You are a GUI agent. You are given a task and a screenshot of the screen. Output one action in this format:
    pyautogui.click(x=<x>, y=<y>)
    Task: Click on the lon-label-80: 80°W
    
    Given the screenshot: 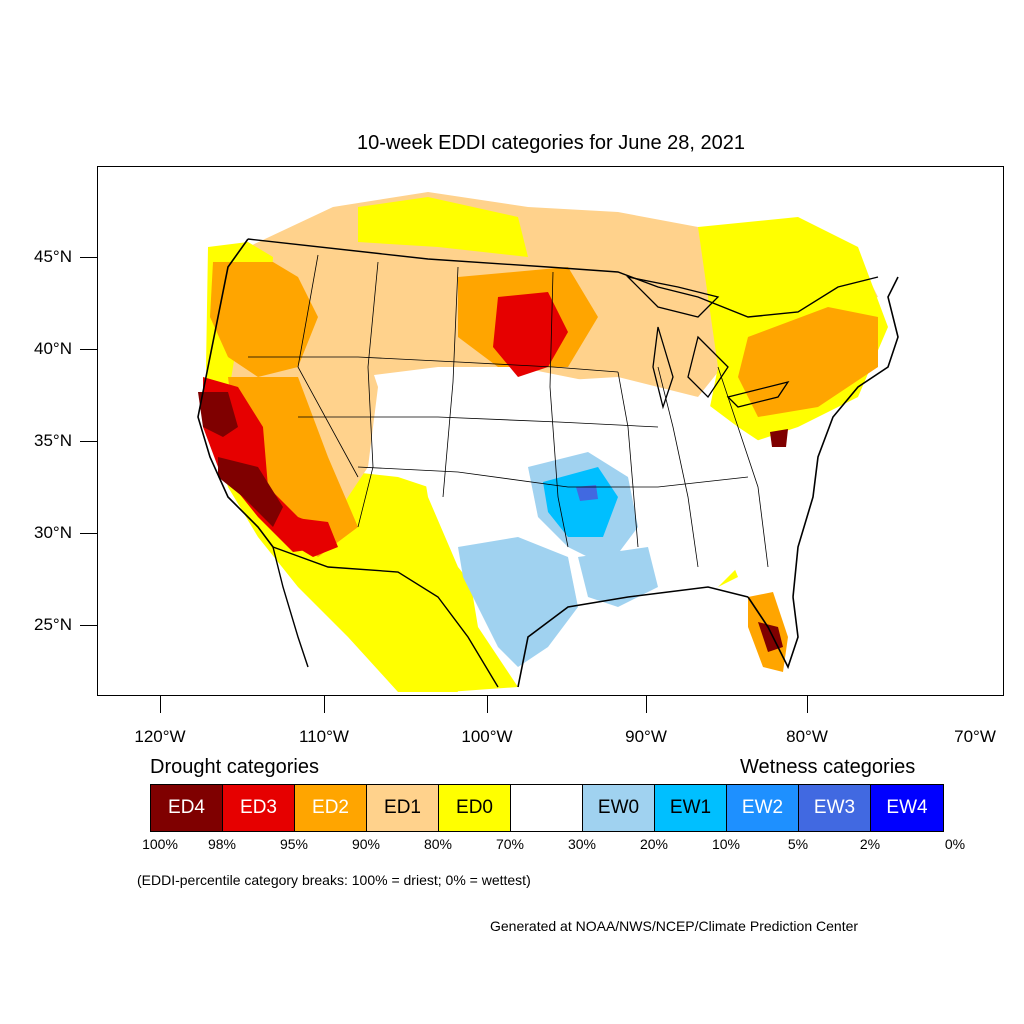 What is the action you would take?
    pyautogui.click(x=807, y=736)
    